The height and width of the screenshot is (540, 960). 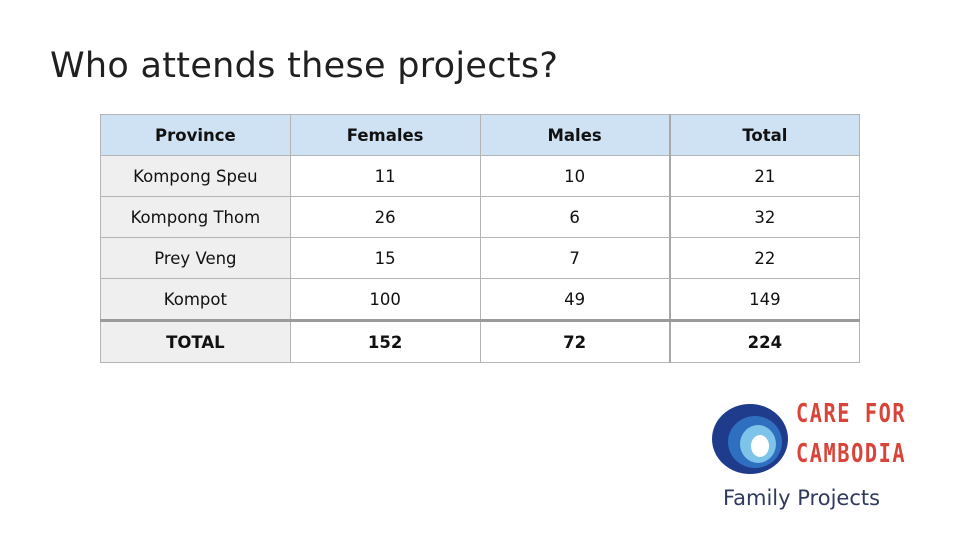 I want to click on total-females-cell: 152, so click(x=385, y=341).